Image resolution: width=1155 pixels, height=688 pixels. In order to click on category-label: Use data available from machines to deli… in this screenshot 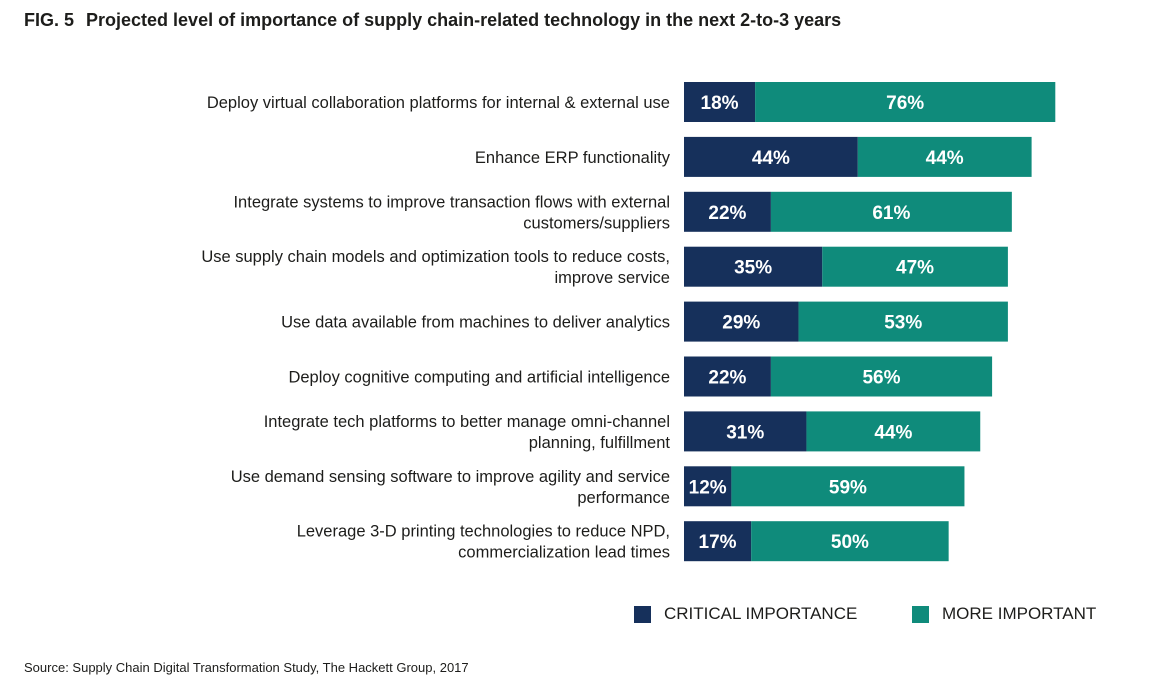, I will do `click(475, 323)`.